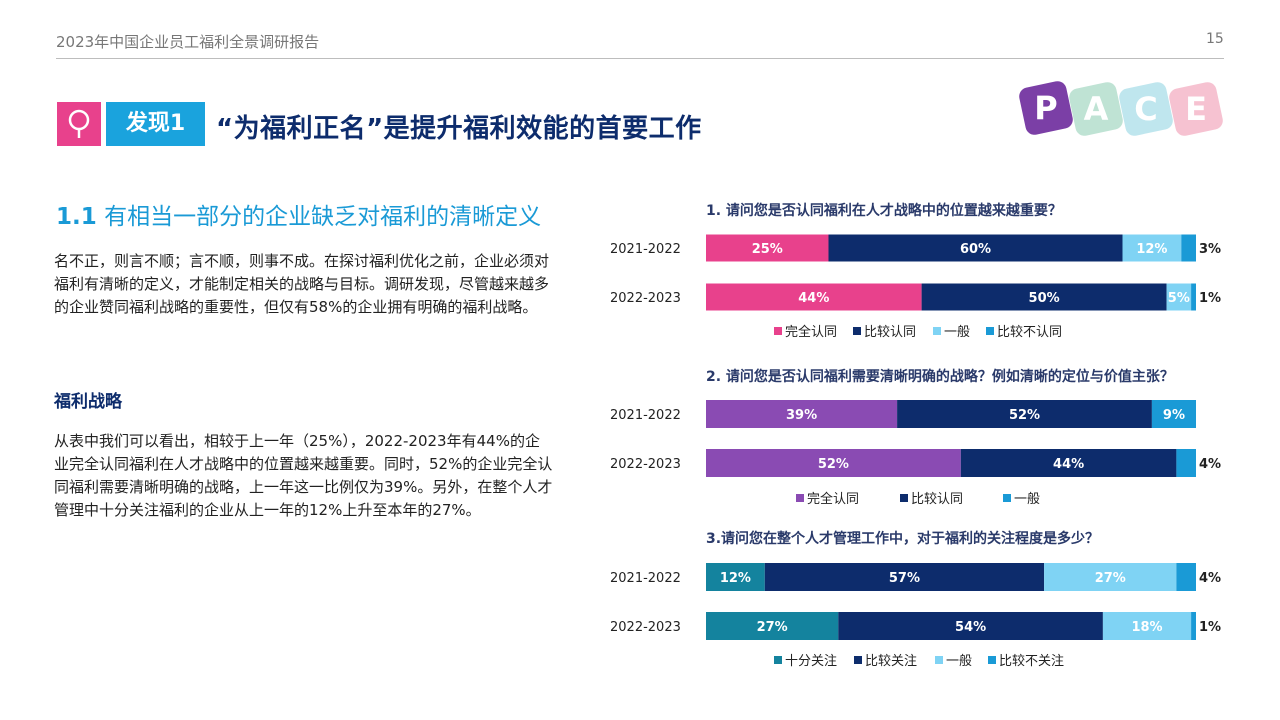  I want to click on data-label: 25%, so click(767, 249).